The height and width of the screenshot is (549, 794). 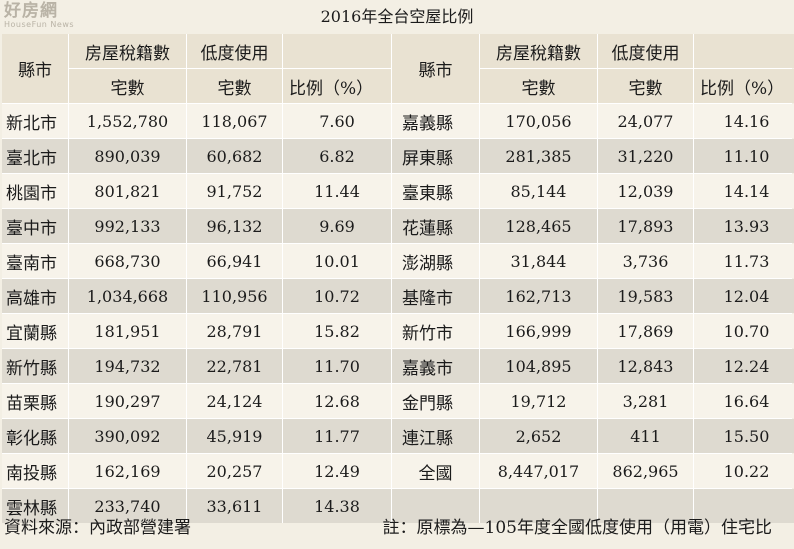 I want to click on footer: 資料來源：內政部營建署 註：原標為—105年度全國低度使用（用電）住宅比, so click(x=397, y=525).